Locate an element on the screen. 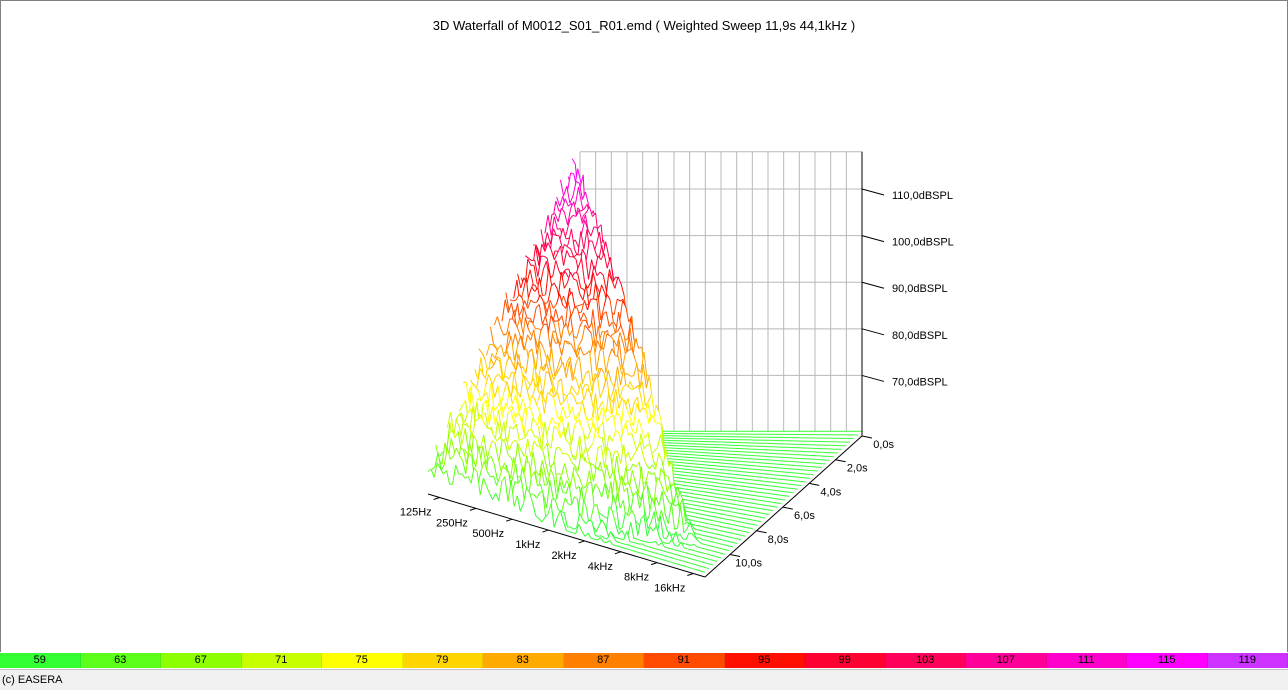 The width and height of the screenshot is (1288, 690). color-scale-bar: 59 63 67 71 75 79 83 87 91 95 99 103 107 111 115 119 is located at coordinates (644, 660).